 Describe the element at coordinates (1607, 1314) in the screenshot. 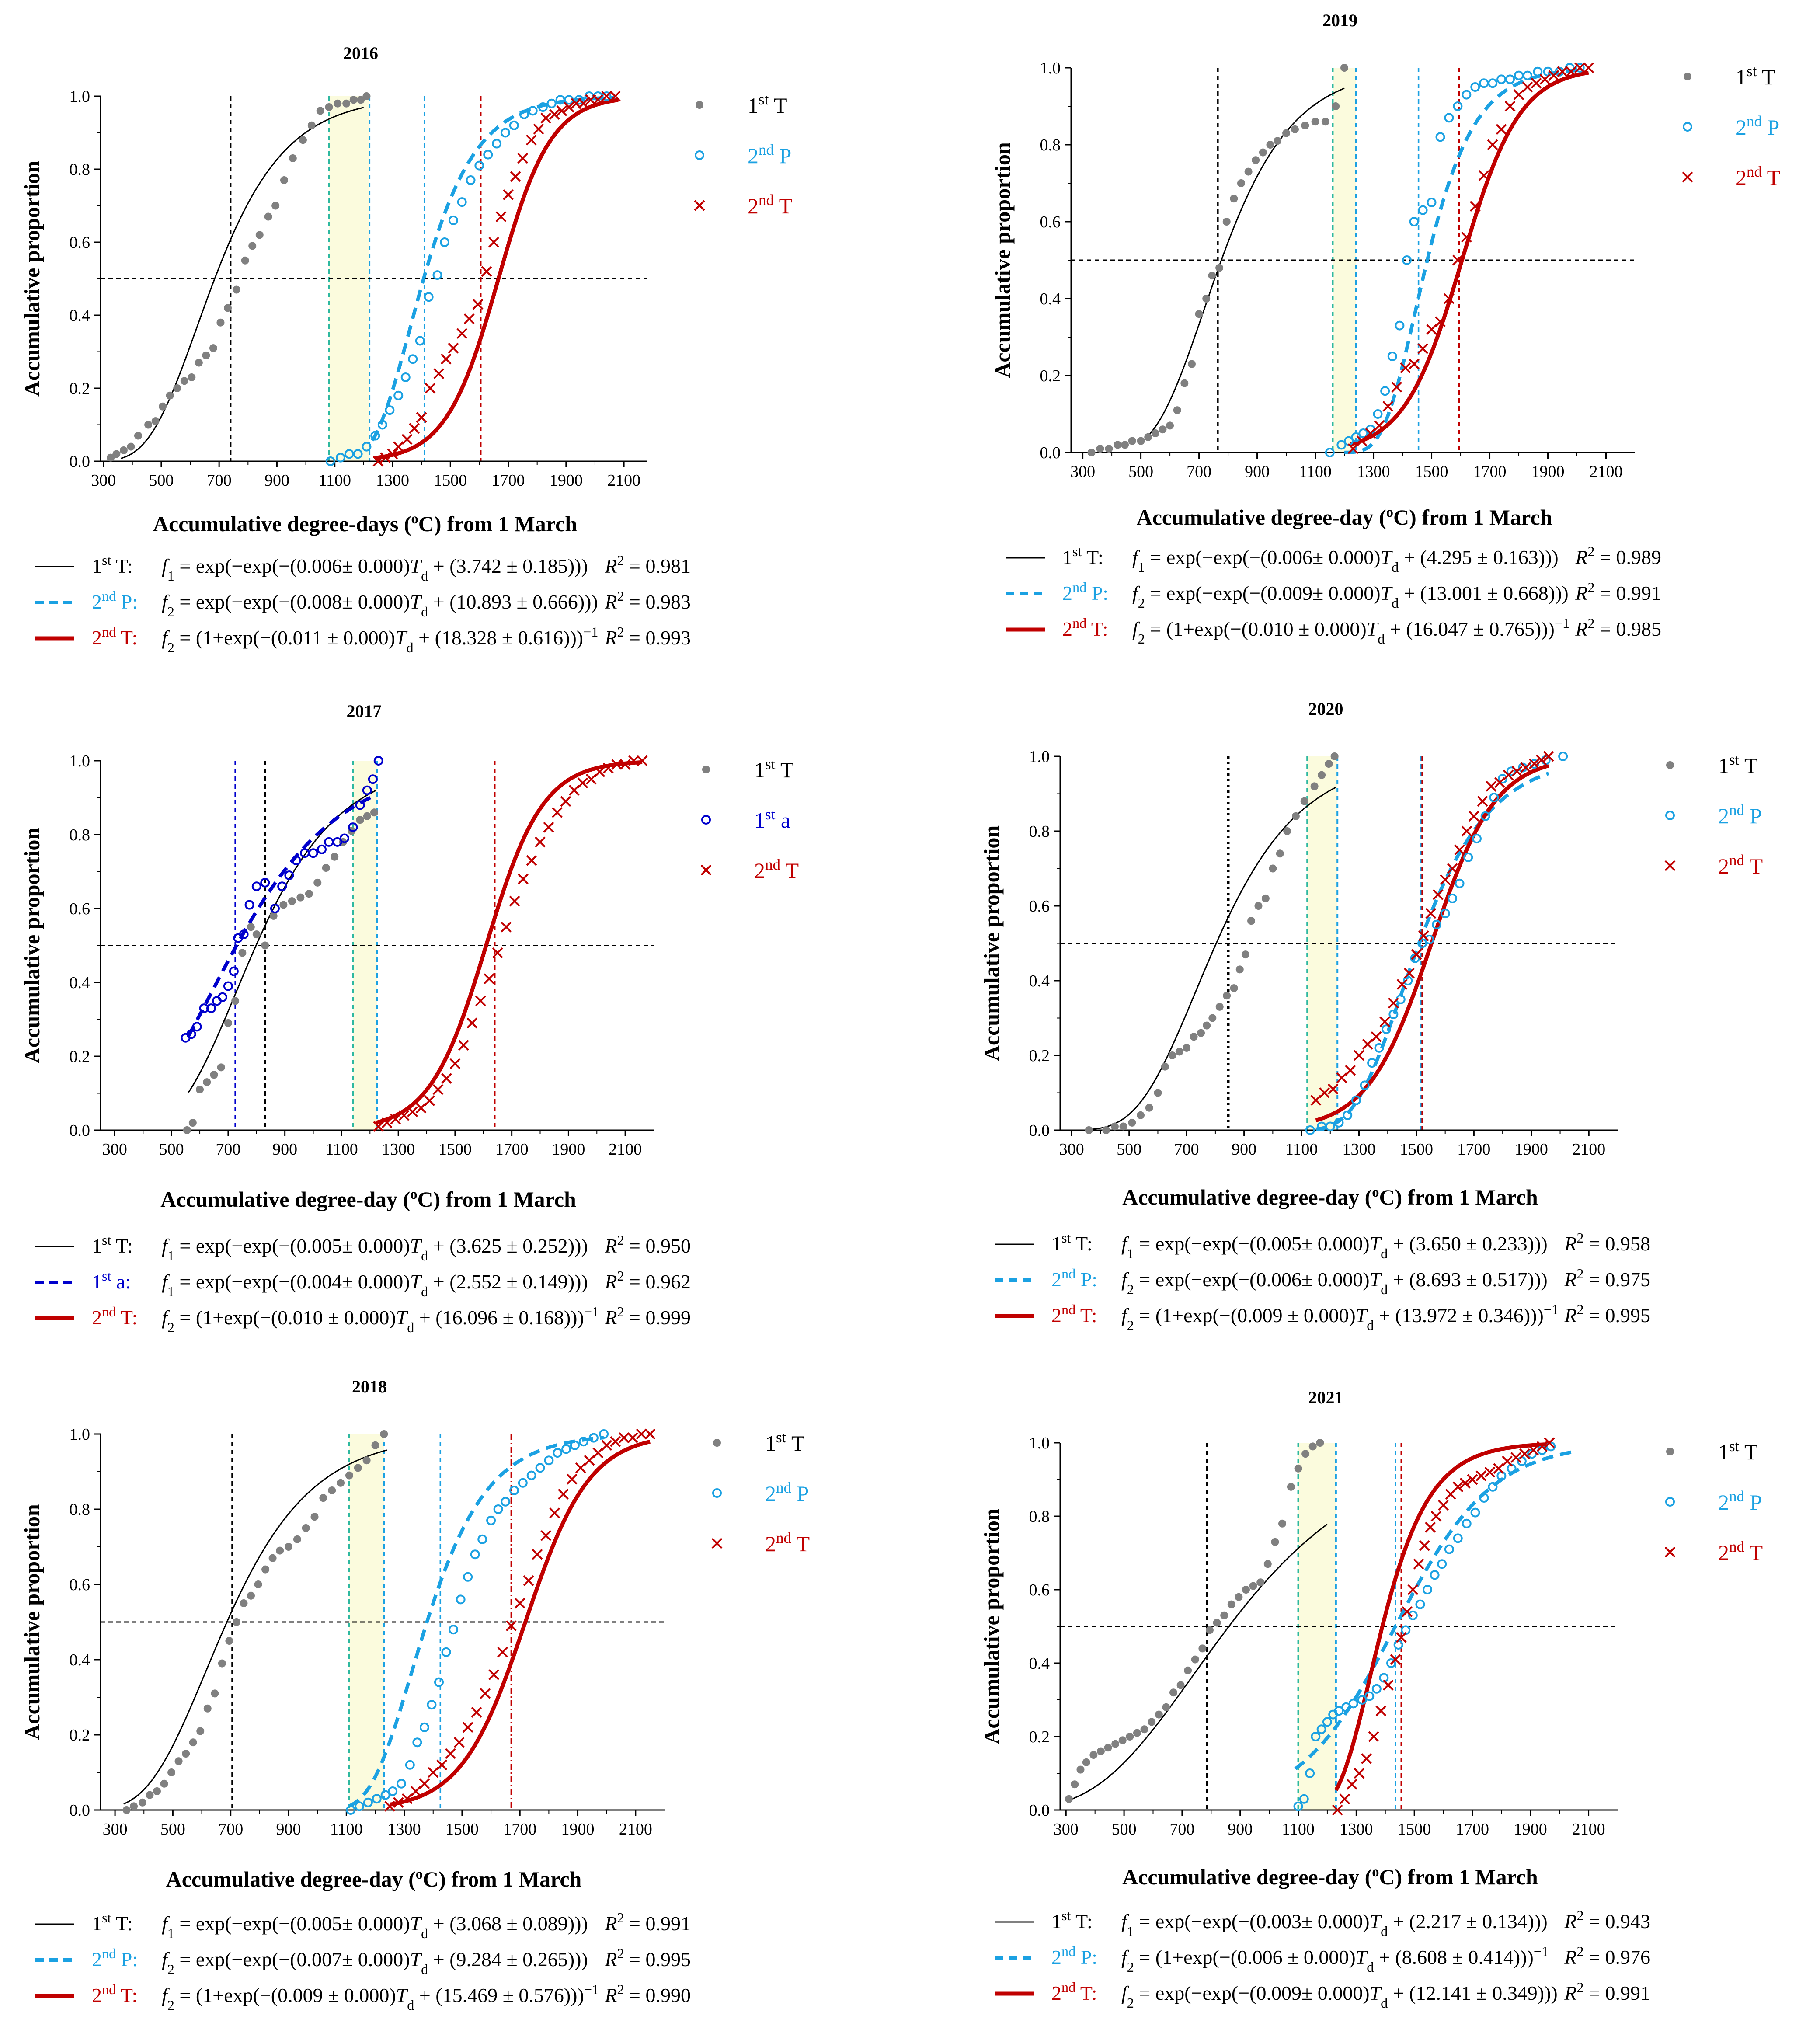

I see `equation-r2: R2 = 0.995` at that location.